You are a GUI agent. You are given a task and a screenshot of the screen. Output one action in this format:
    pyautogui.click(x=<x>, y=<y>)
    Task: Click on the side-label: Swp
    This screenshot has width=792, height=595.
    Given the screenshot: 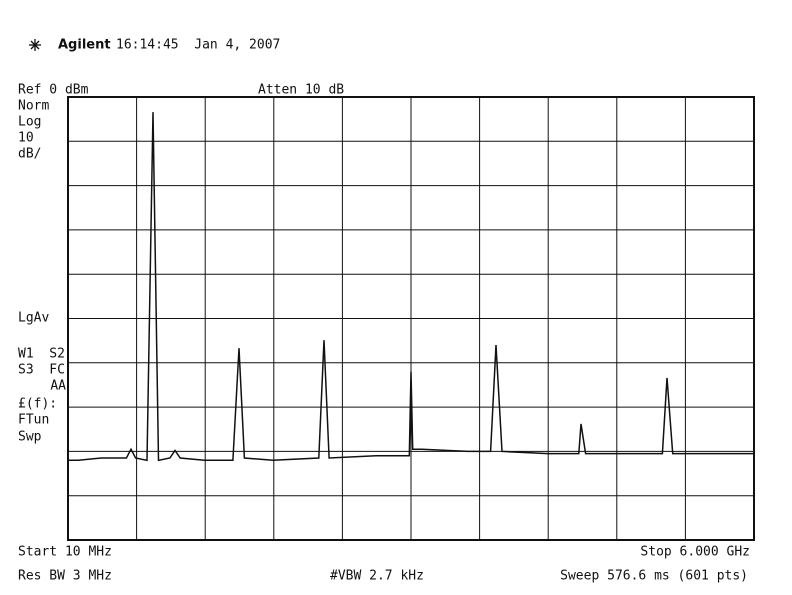 What is the action you would take?
    pyautogui.click(x=30, y=437)
    